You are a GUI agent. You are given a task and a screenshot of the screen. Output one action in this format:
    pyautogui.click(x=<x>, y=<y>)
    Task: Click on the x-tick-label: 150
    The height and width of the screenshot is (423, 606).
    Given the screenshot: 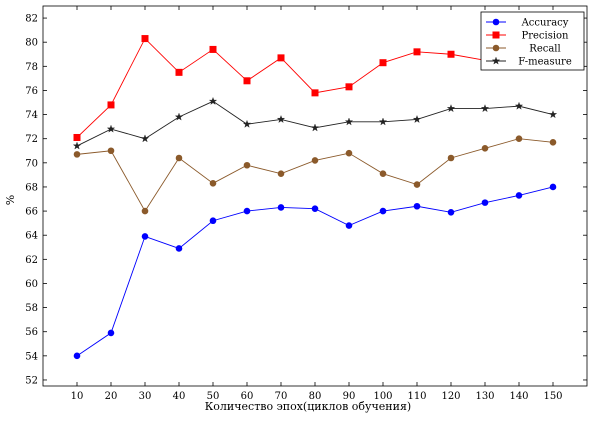 What is the action you would take?
    pyautogui.click(x=552, y=396)
    